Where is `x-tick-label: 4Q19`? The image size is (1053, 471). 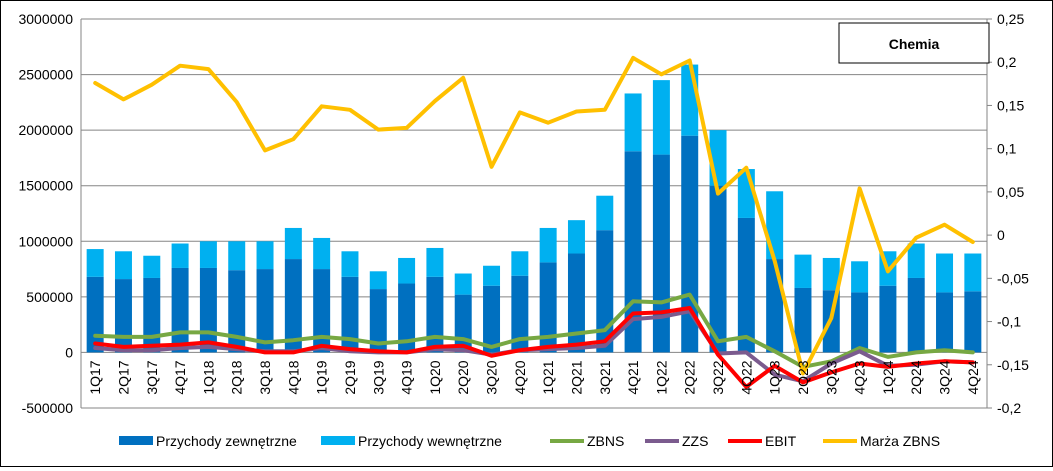
x-tick-label: 4Q19 is located at coordinates (407, 377).